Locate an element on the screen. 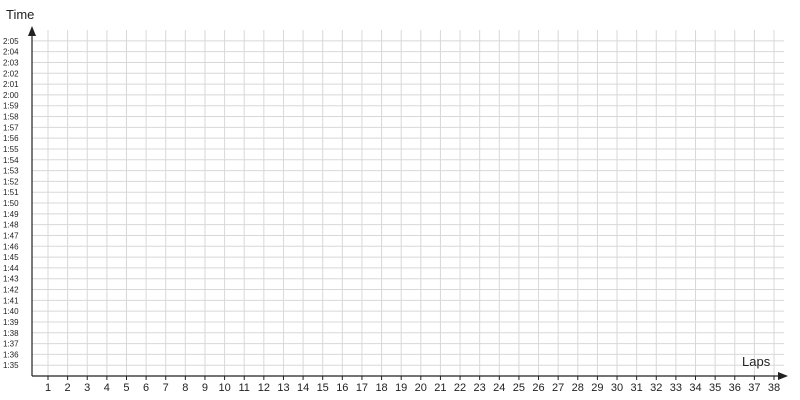 The width and height of the screenshot is (800, 400). x-tick-label: 25 is located at coordinates (519, 388).